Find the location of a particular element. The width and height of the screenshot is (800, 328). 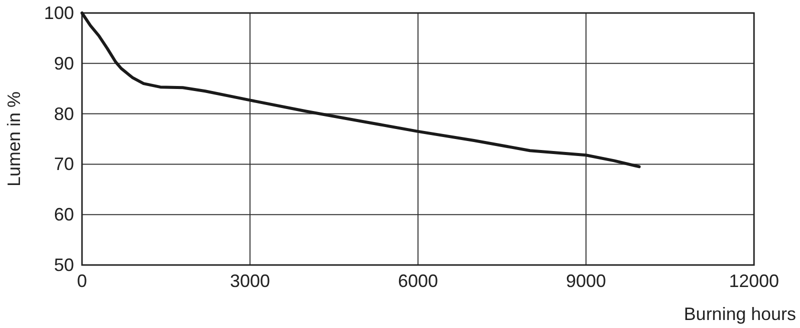

x-tick-label: 6000 is located at coordinates (418, 281).